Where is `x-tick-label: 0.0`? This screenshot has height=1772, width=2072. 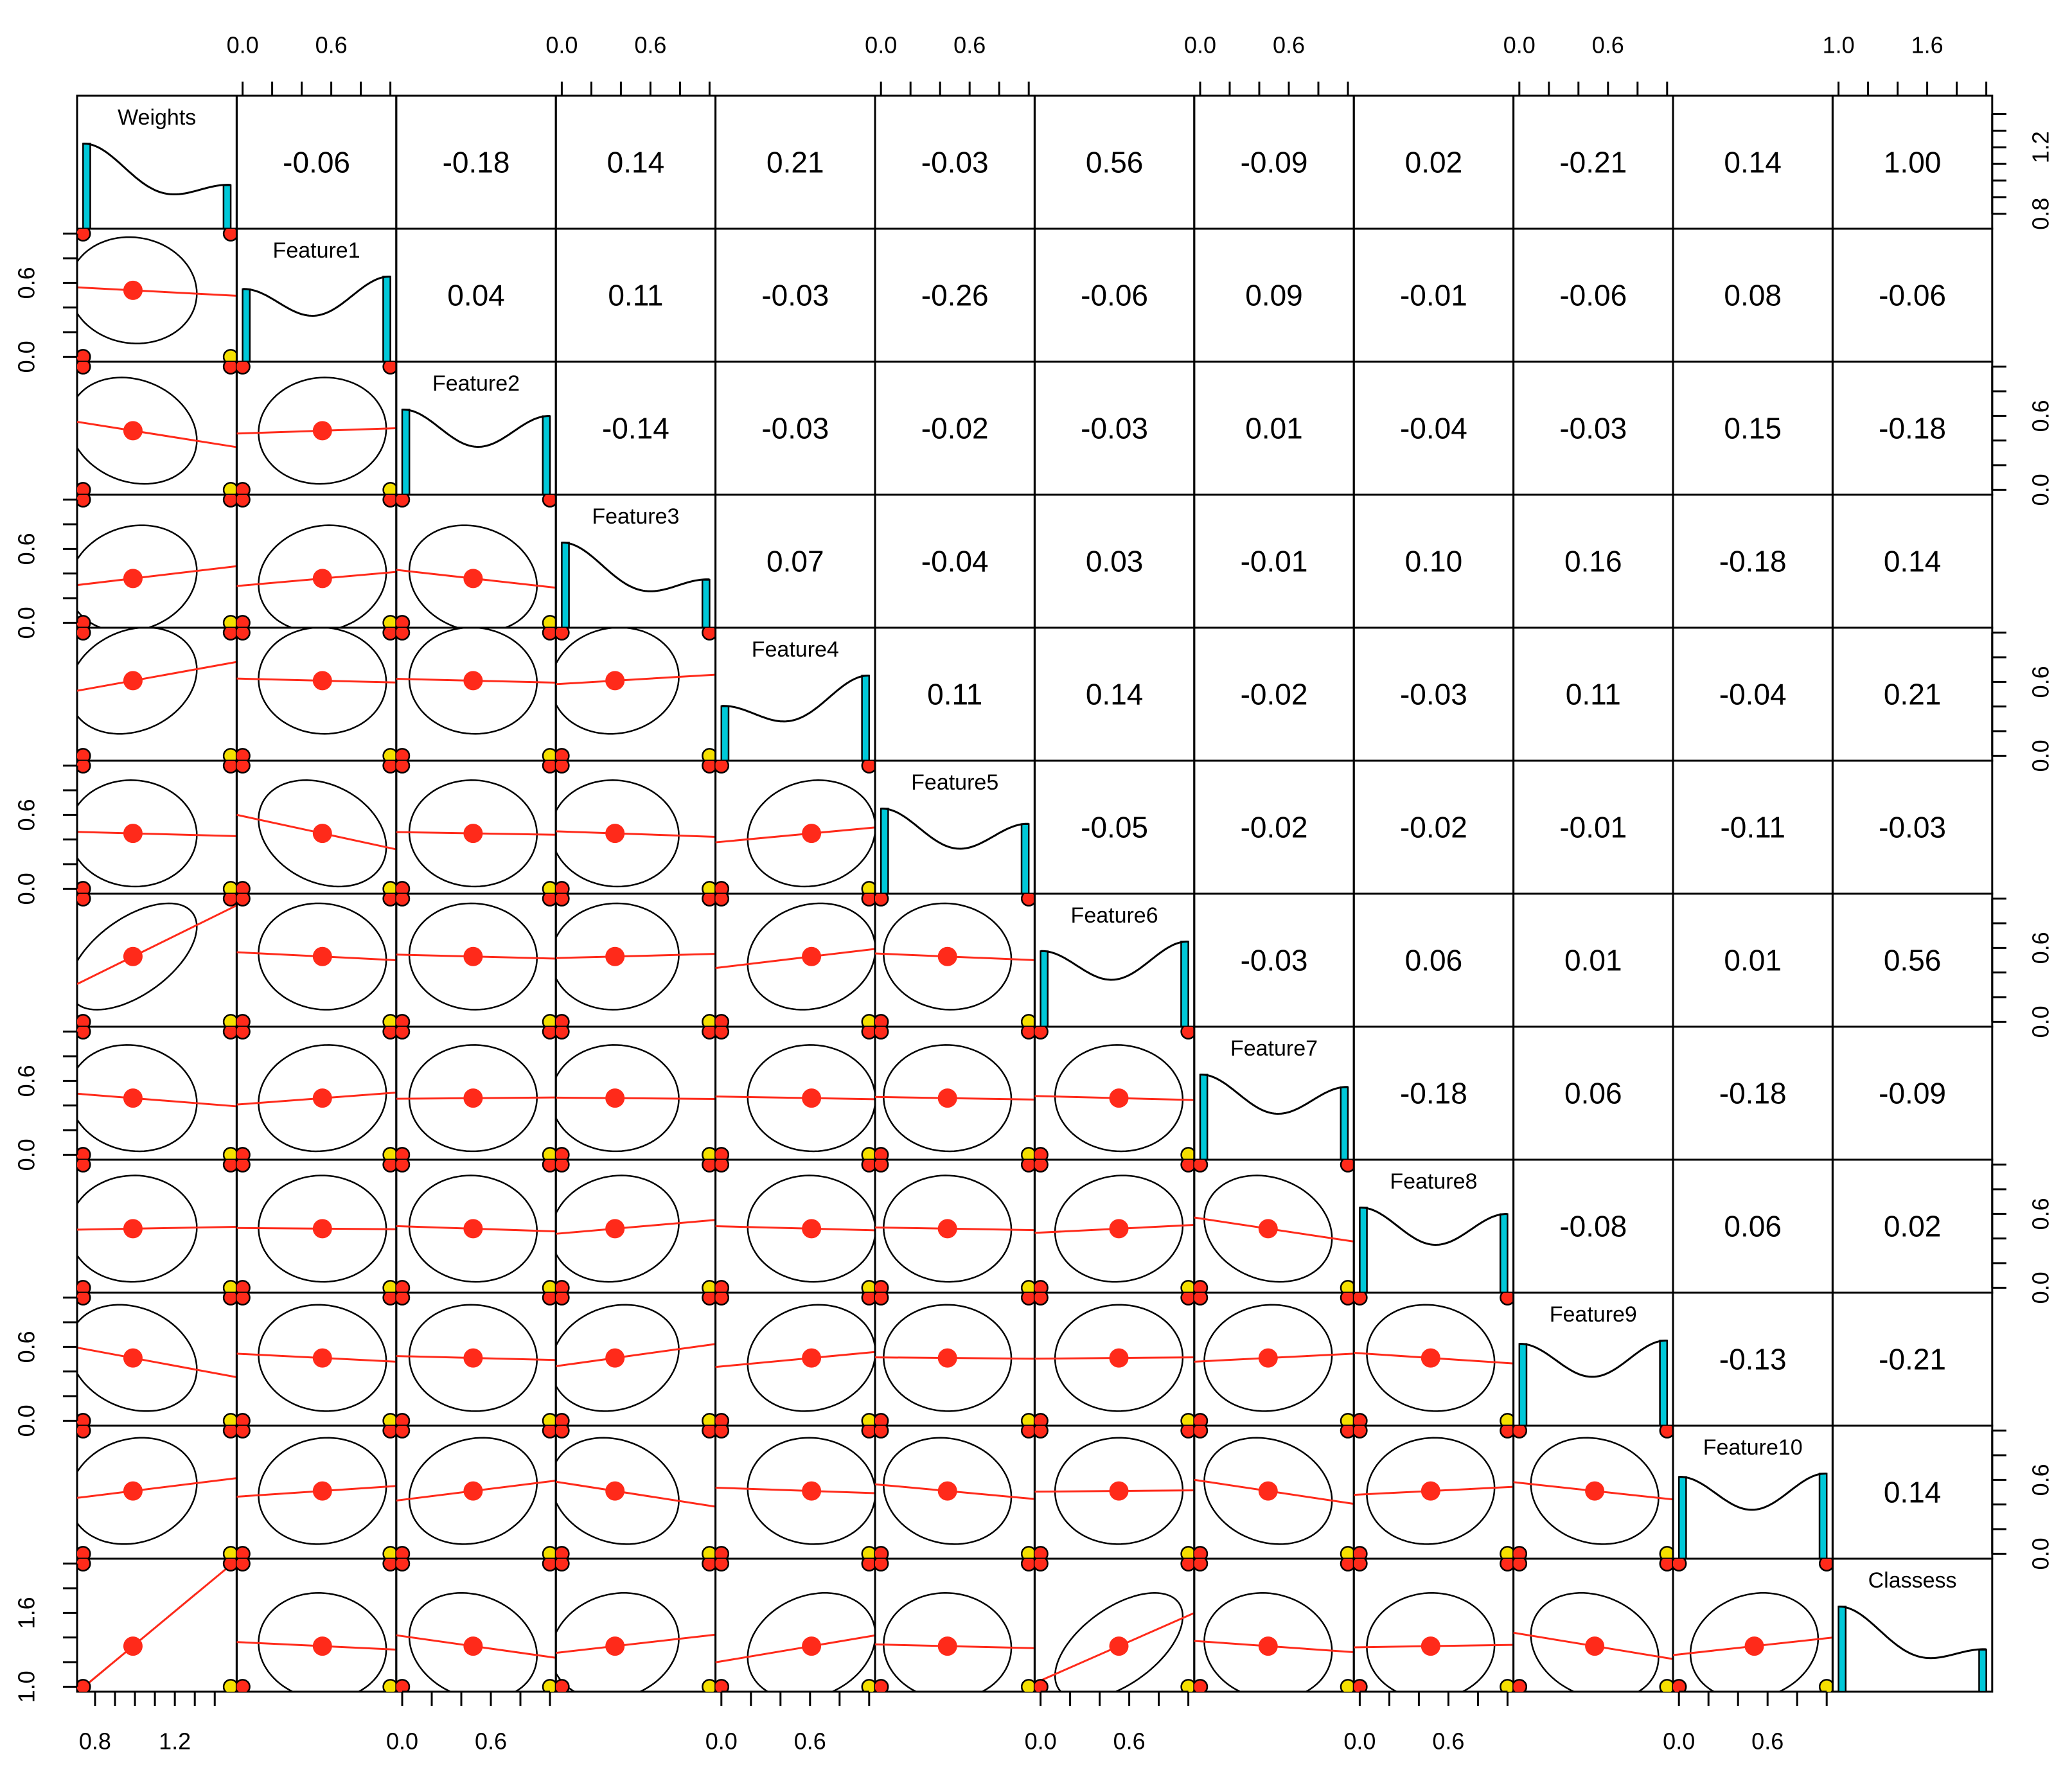 x-tick-label: 0.0 is located at coordinates (402, 1741).